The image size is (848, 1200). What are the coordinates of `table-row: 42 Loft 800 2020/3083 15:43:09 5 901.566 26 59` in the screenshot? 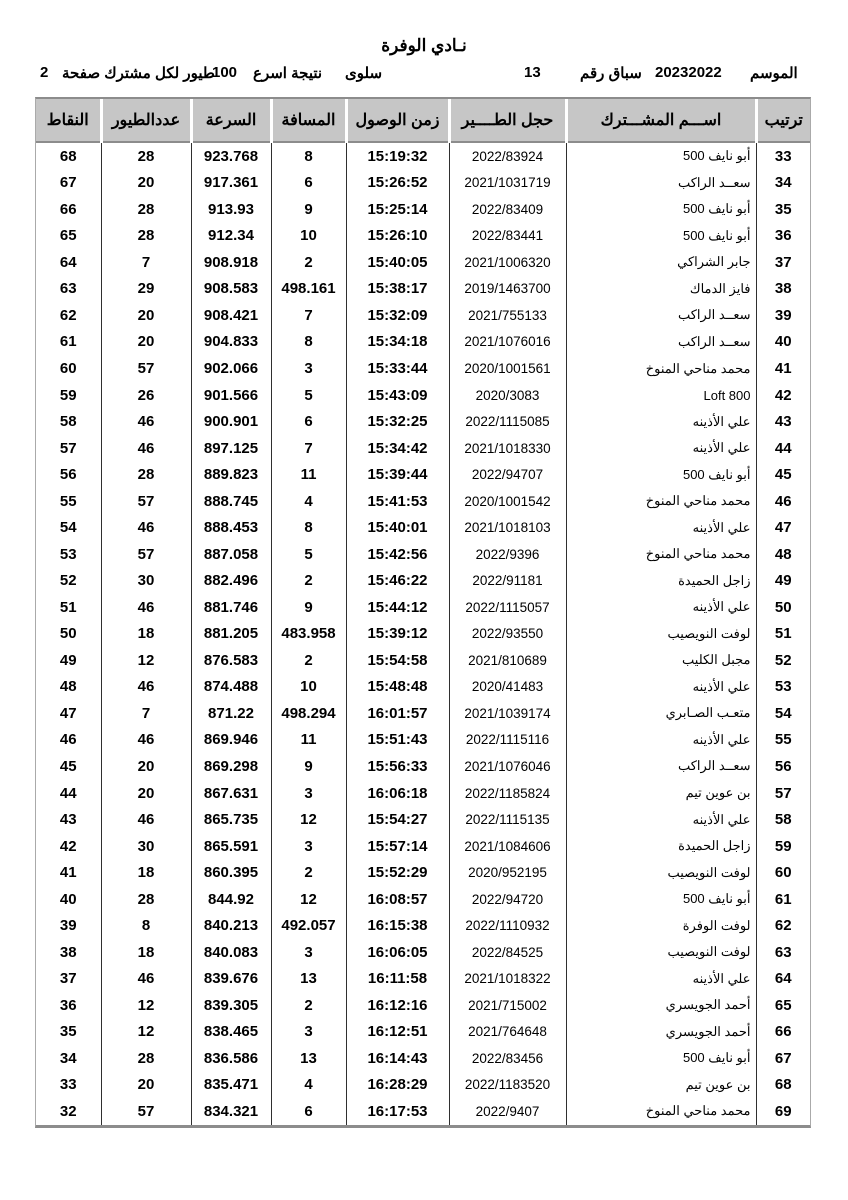 It's located at (423, 395).